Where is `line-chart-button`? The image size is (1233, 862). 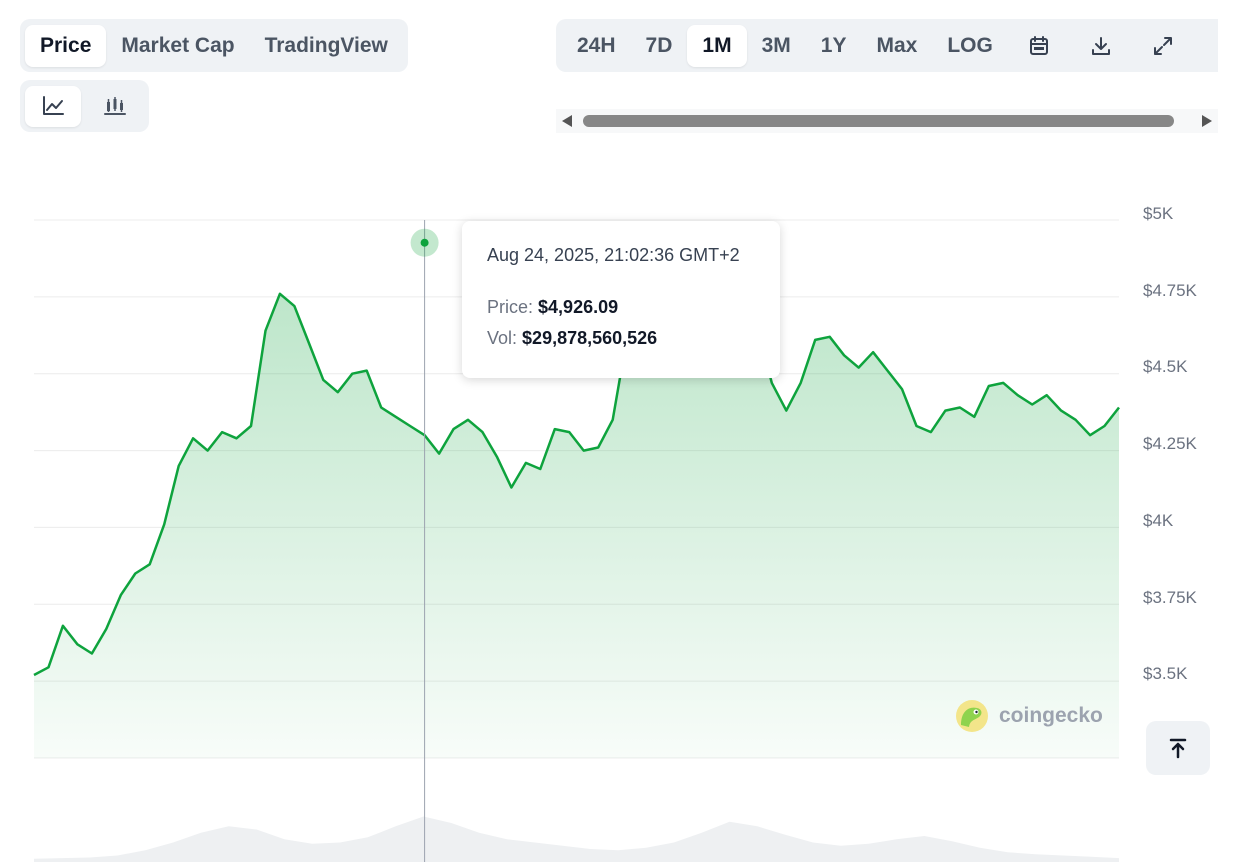
line-chart-button is located at coordinates (53, 106).